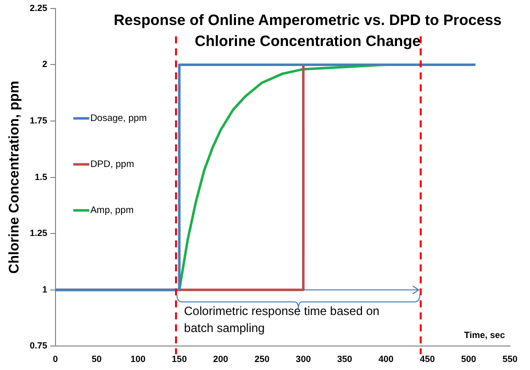 The image size is (530, 370). What do you see at coordinates (41, 177) in the screenshot?
I see `y-tick-label: 1.5` at bounding box center [41, 177].